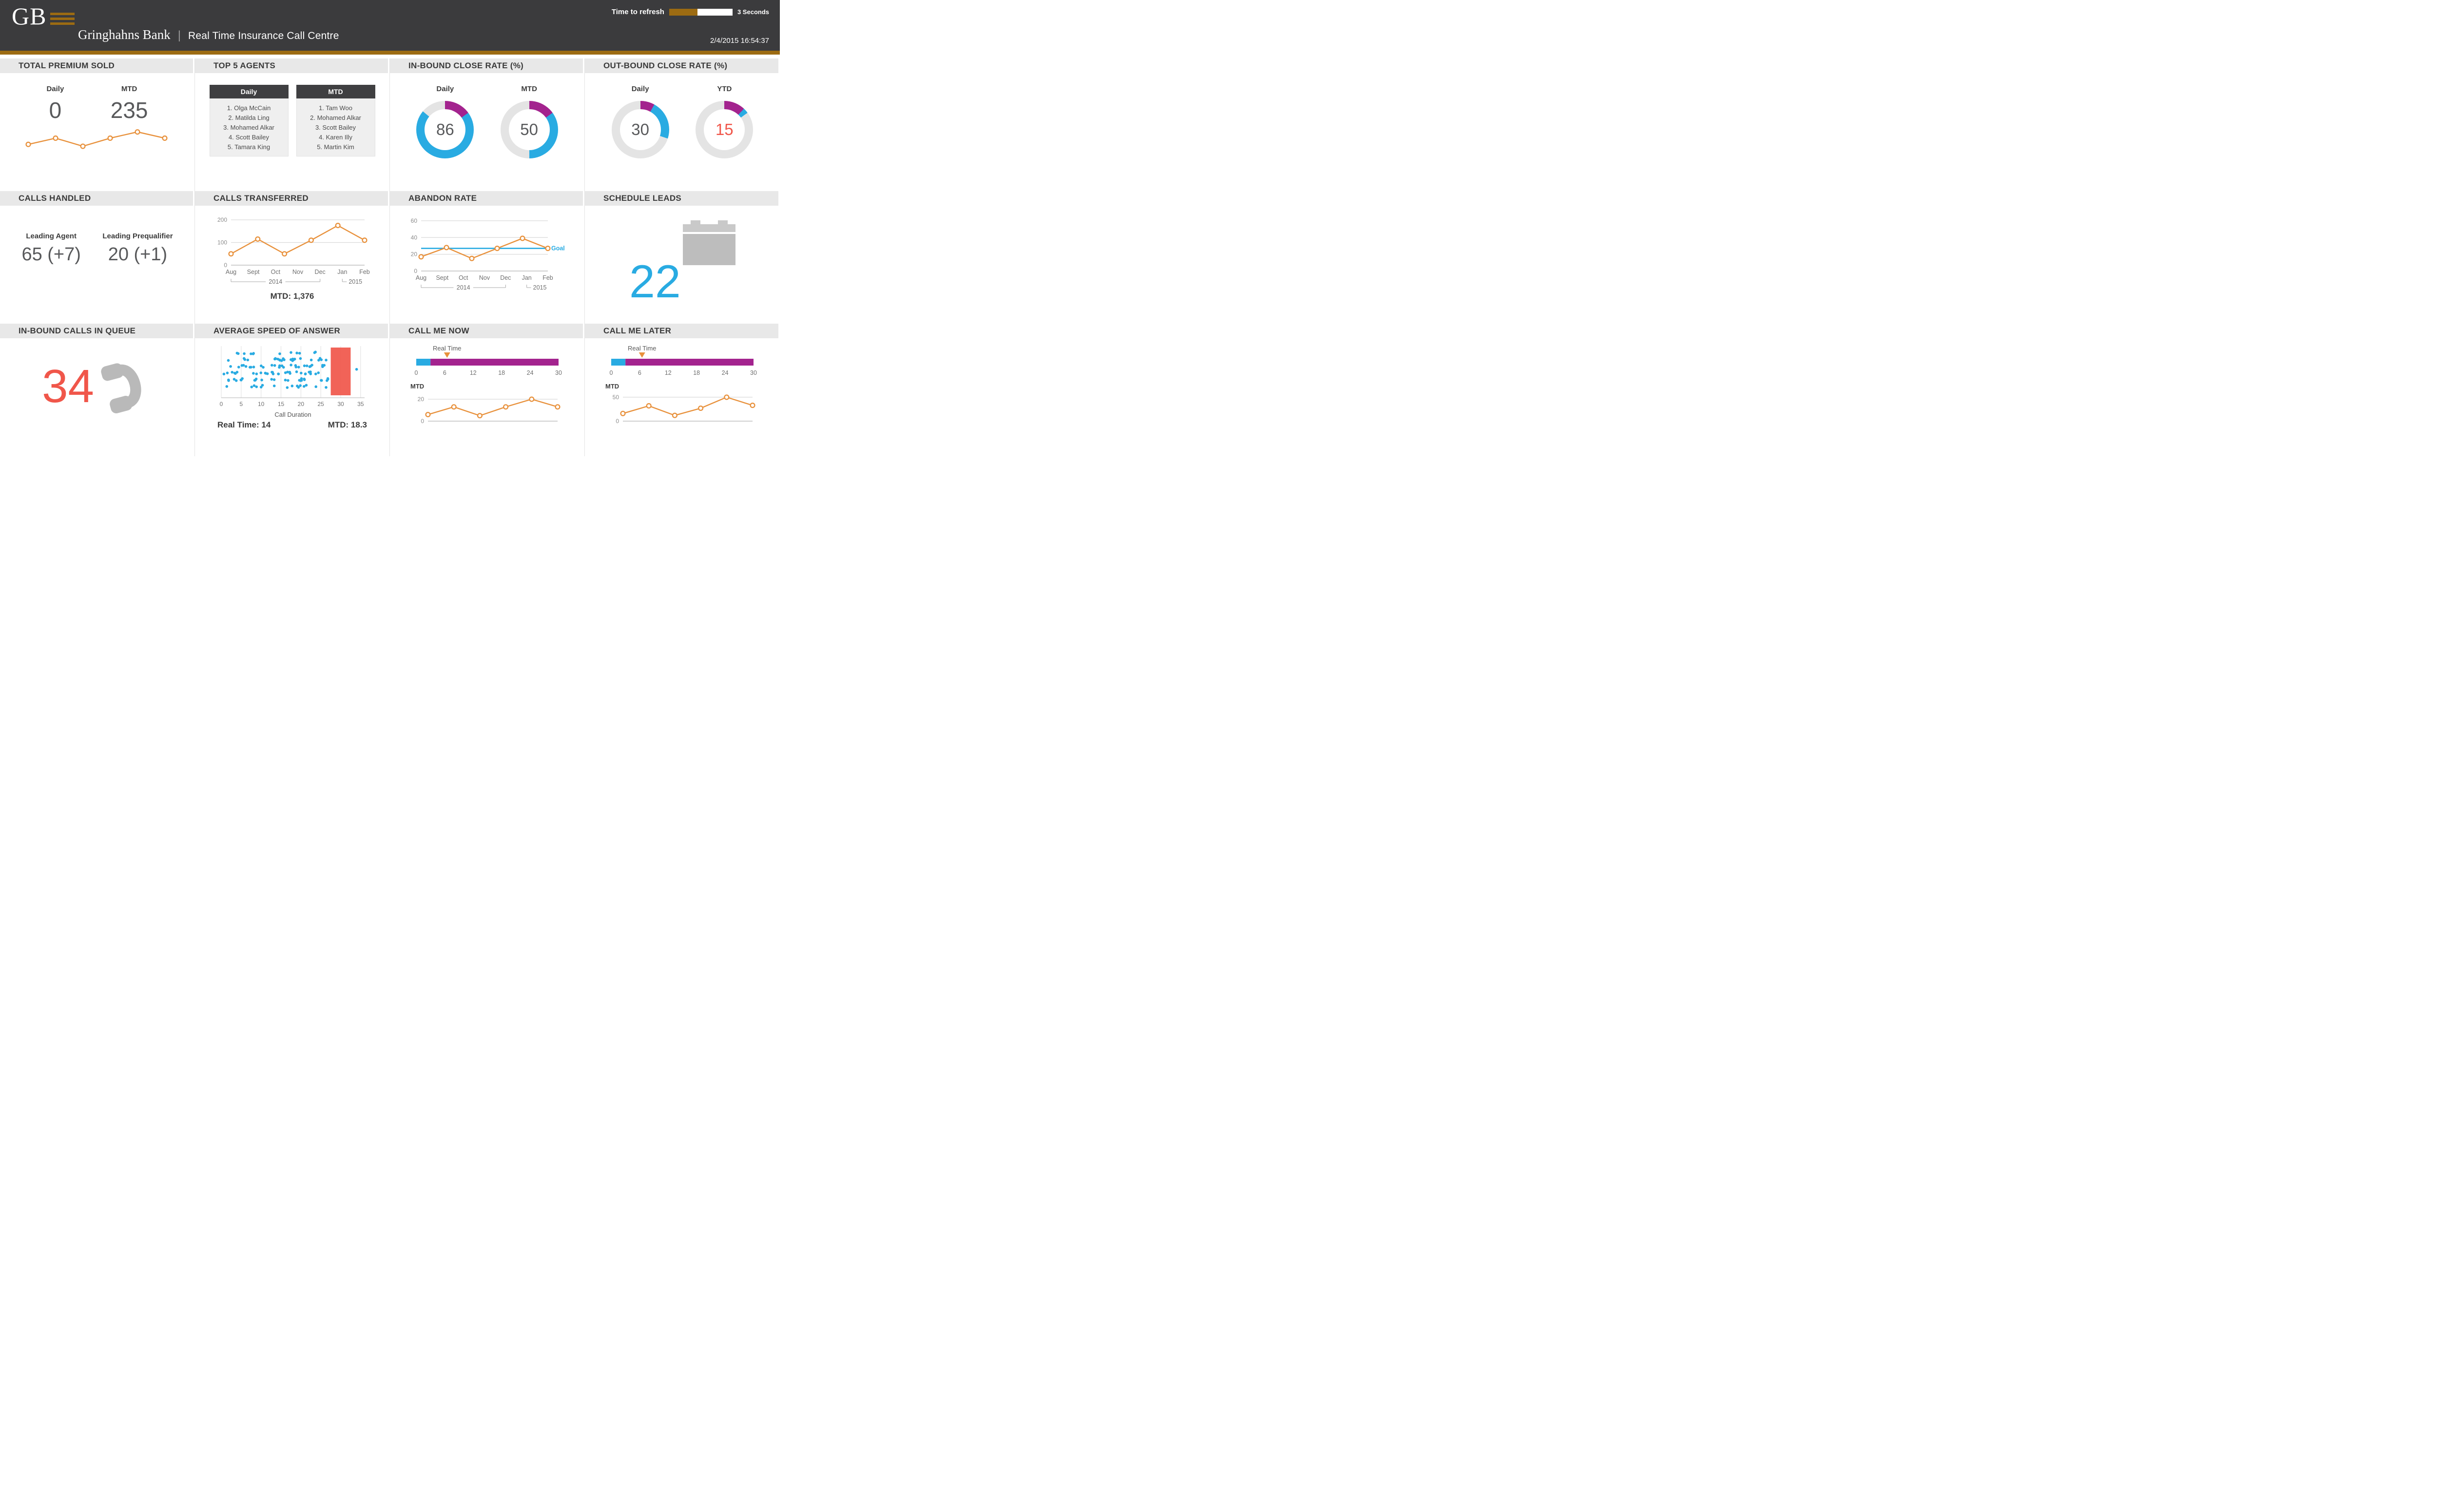 This screenshot has width=2437, height=1512. Describe the element at coordinates (43, 16) in the screenshot. I see `bank-logo: GB` at that location.